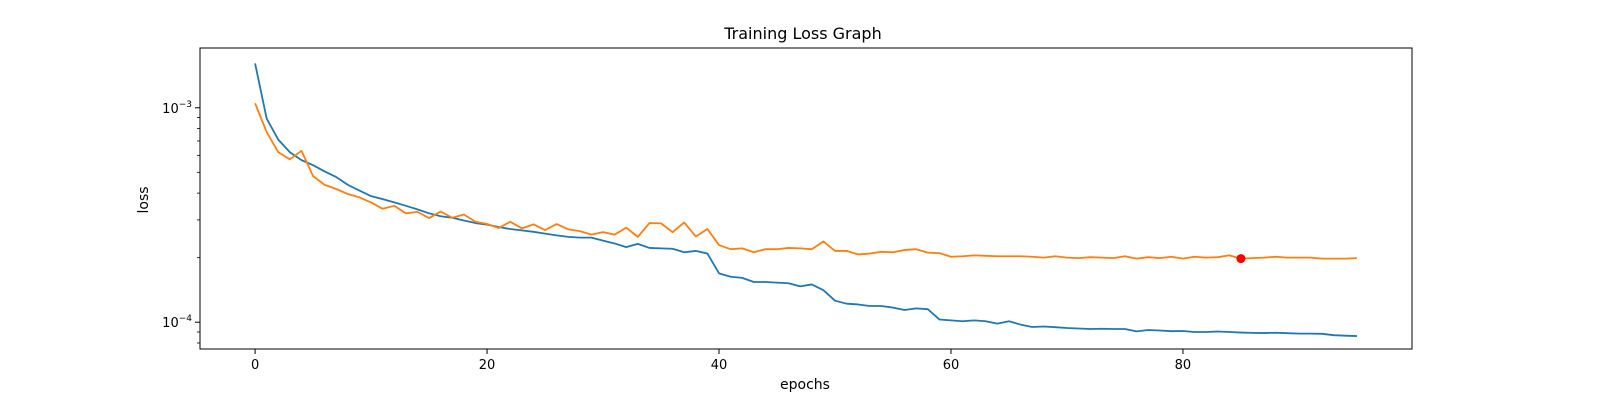 The image size is (1600, 400). I want to click on highlight-point, so click(1241, 259).